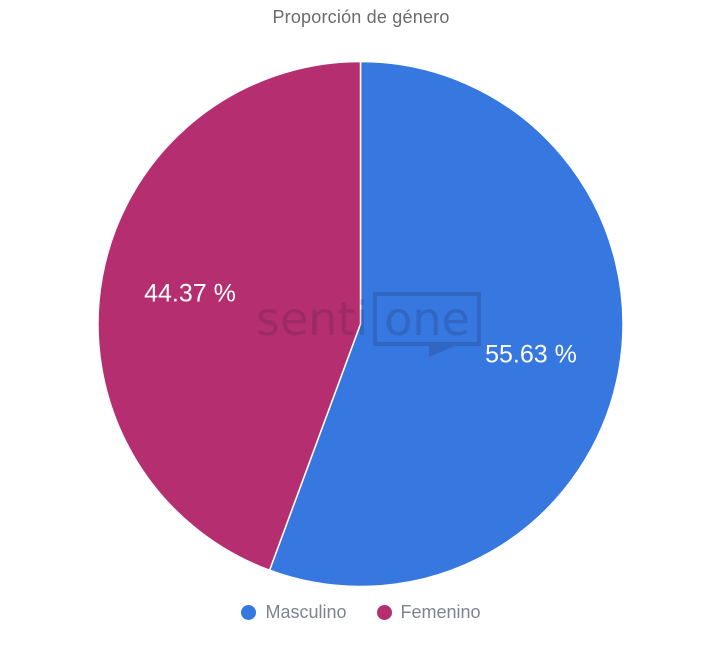 The height and width of the screenshot is (652, 722). Describe the element at coordinates (440, 612) in the screenshot. I see `legend-label-femenino: Femenino` at that location.